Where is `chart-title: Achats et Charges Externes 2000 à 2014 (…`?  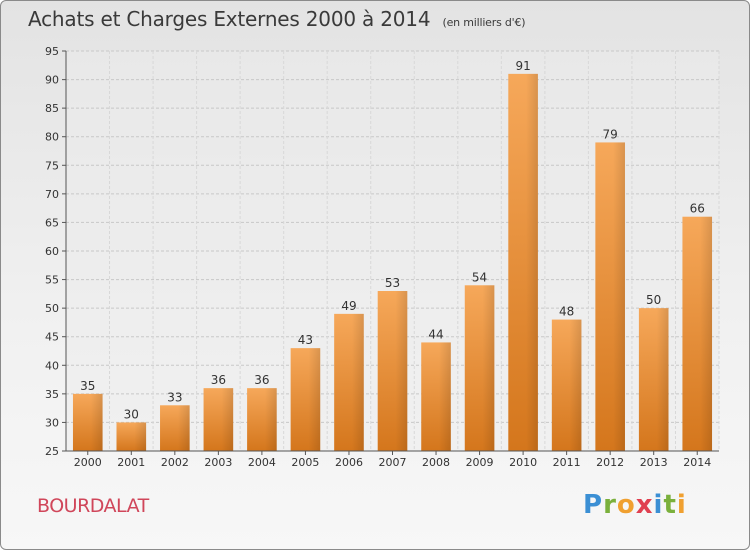 chart-title: Achats et Charges Externes 2000 à 2014 (… is located at coordinates (277, 19).